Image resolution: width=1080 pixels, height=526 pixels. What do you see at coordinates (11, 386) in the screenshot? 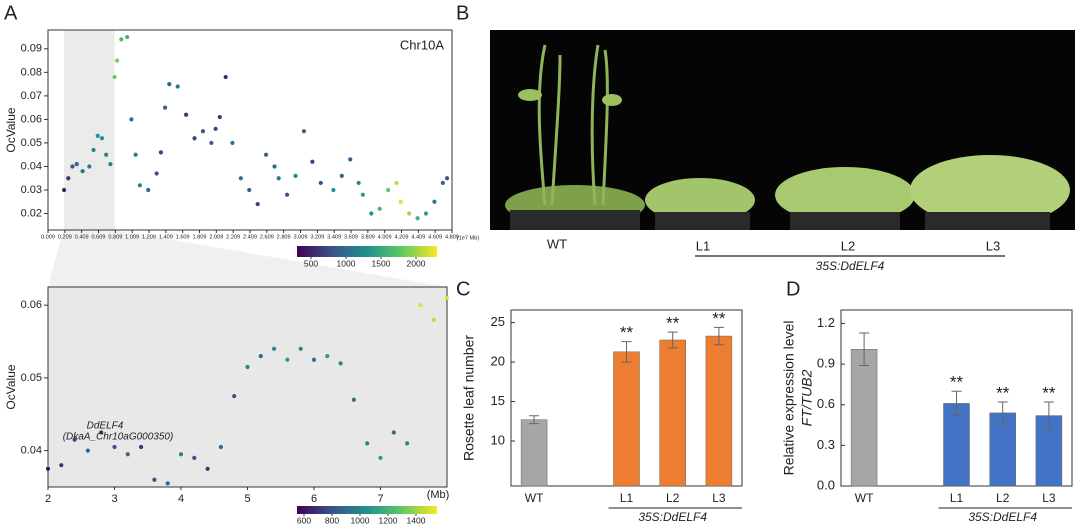
I see `y-axis-label: OcValue` at bounding box center [11, 386].